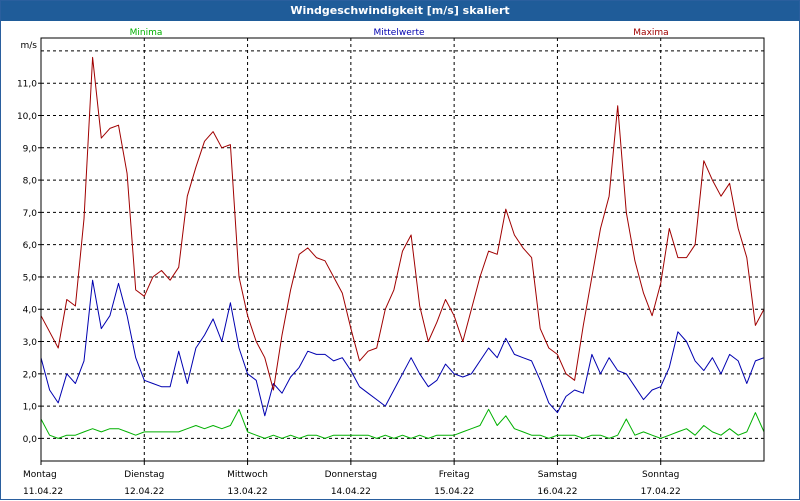 This screenshot has height=501, width=800. What do you see at coordinates (30, 182) in the screenshot?
I see `y-tick-label: 8,0` at bounding box center [30, 182].